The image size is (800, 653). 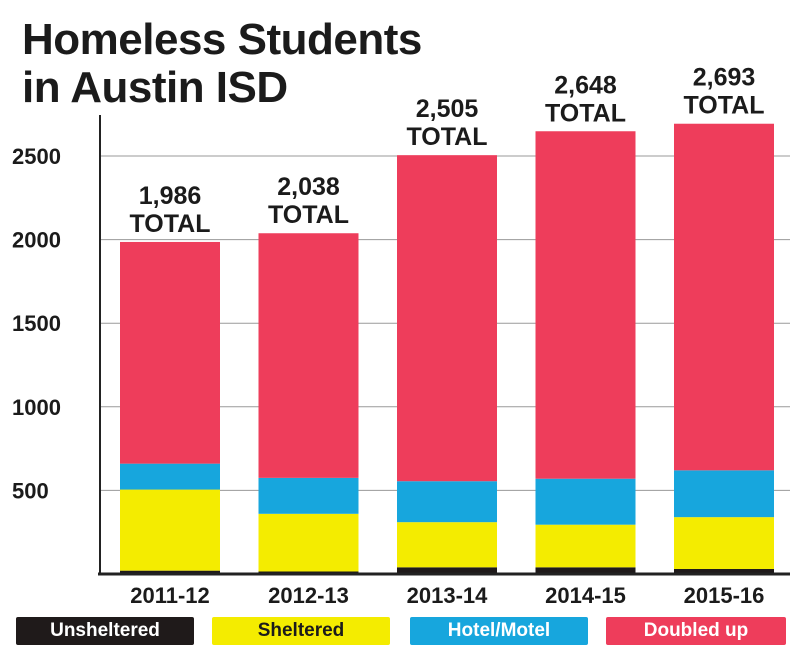 What do you see at coordinates (36, 323) in the screenshot?
I see `y-tick-label: 1500` at bounding box center [36, 323].